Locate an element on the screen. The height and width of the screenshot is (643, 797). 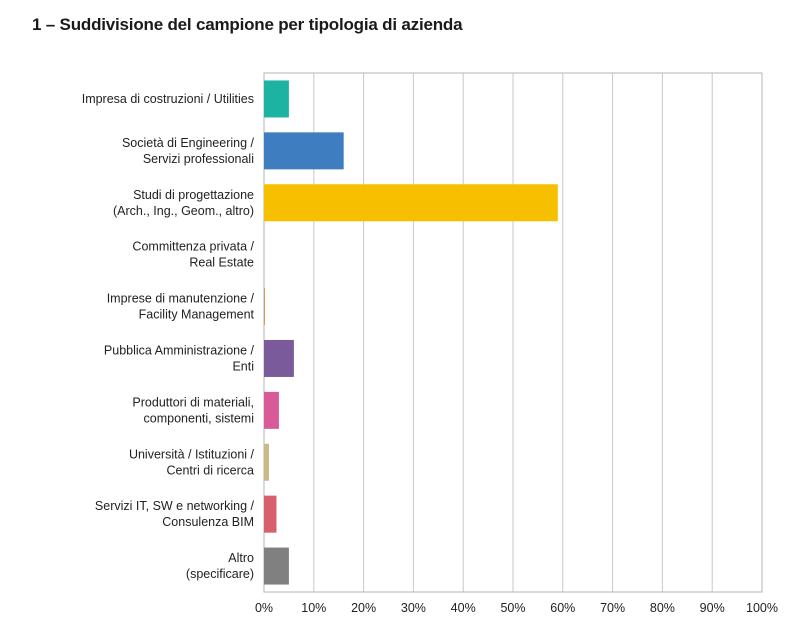
x-tick-label: 40% is located at coordinates (463, 608).